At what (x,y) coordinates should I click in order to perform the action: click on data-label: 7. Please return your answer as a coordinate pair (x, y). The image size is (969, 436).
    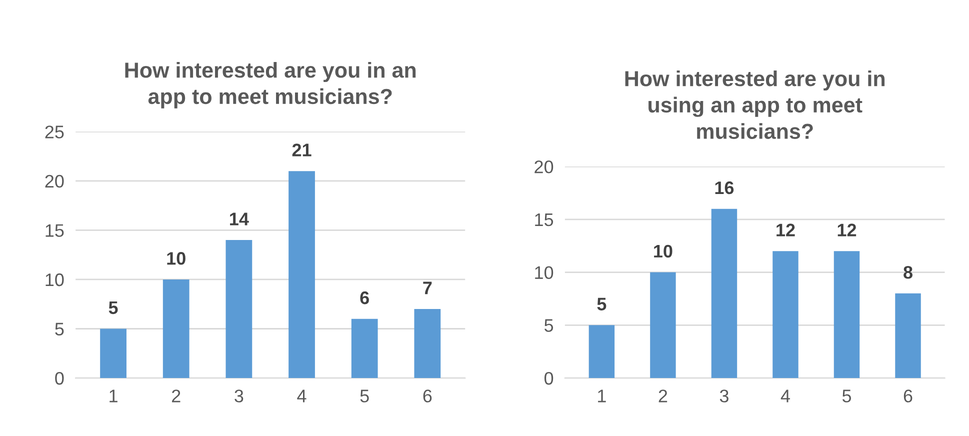
    Looking at the image, I should click on (427, 288).